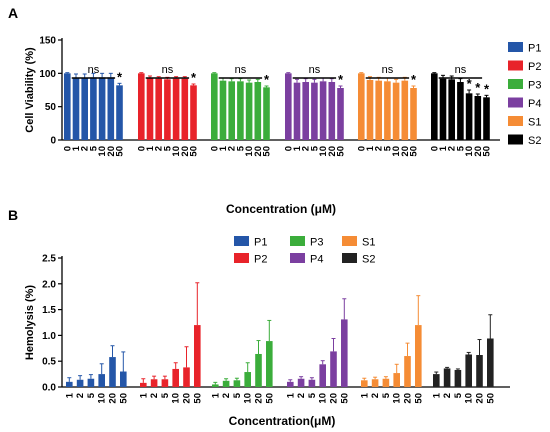 This screenshot has height=432, width=550. I want to click on legend-label-p3: P3, so click(316, 243).